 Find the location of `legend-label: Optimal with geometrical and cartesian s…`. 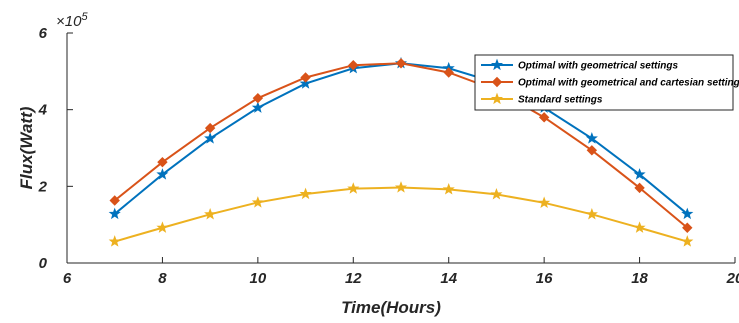

legend-label: Optimal with geometrical and cartesian s… is located at coordinates (628, 83).